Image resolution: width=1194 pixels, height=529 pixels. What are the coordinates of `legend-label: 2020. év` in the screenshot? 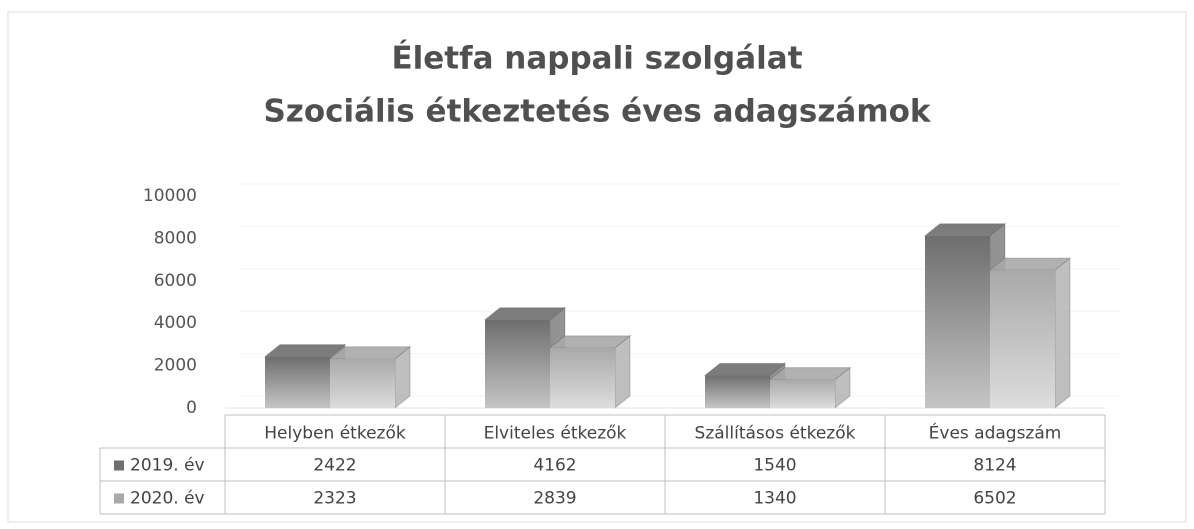 It's located at (167, 499).